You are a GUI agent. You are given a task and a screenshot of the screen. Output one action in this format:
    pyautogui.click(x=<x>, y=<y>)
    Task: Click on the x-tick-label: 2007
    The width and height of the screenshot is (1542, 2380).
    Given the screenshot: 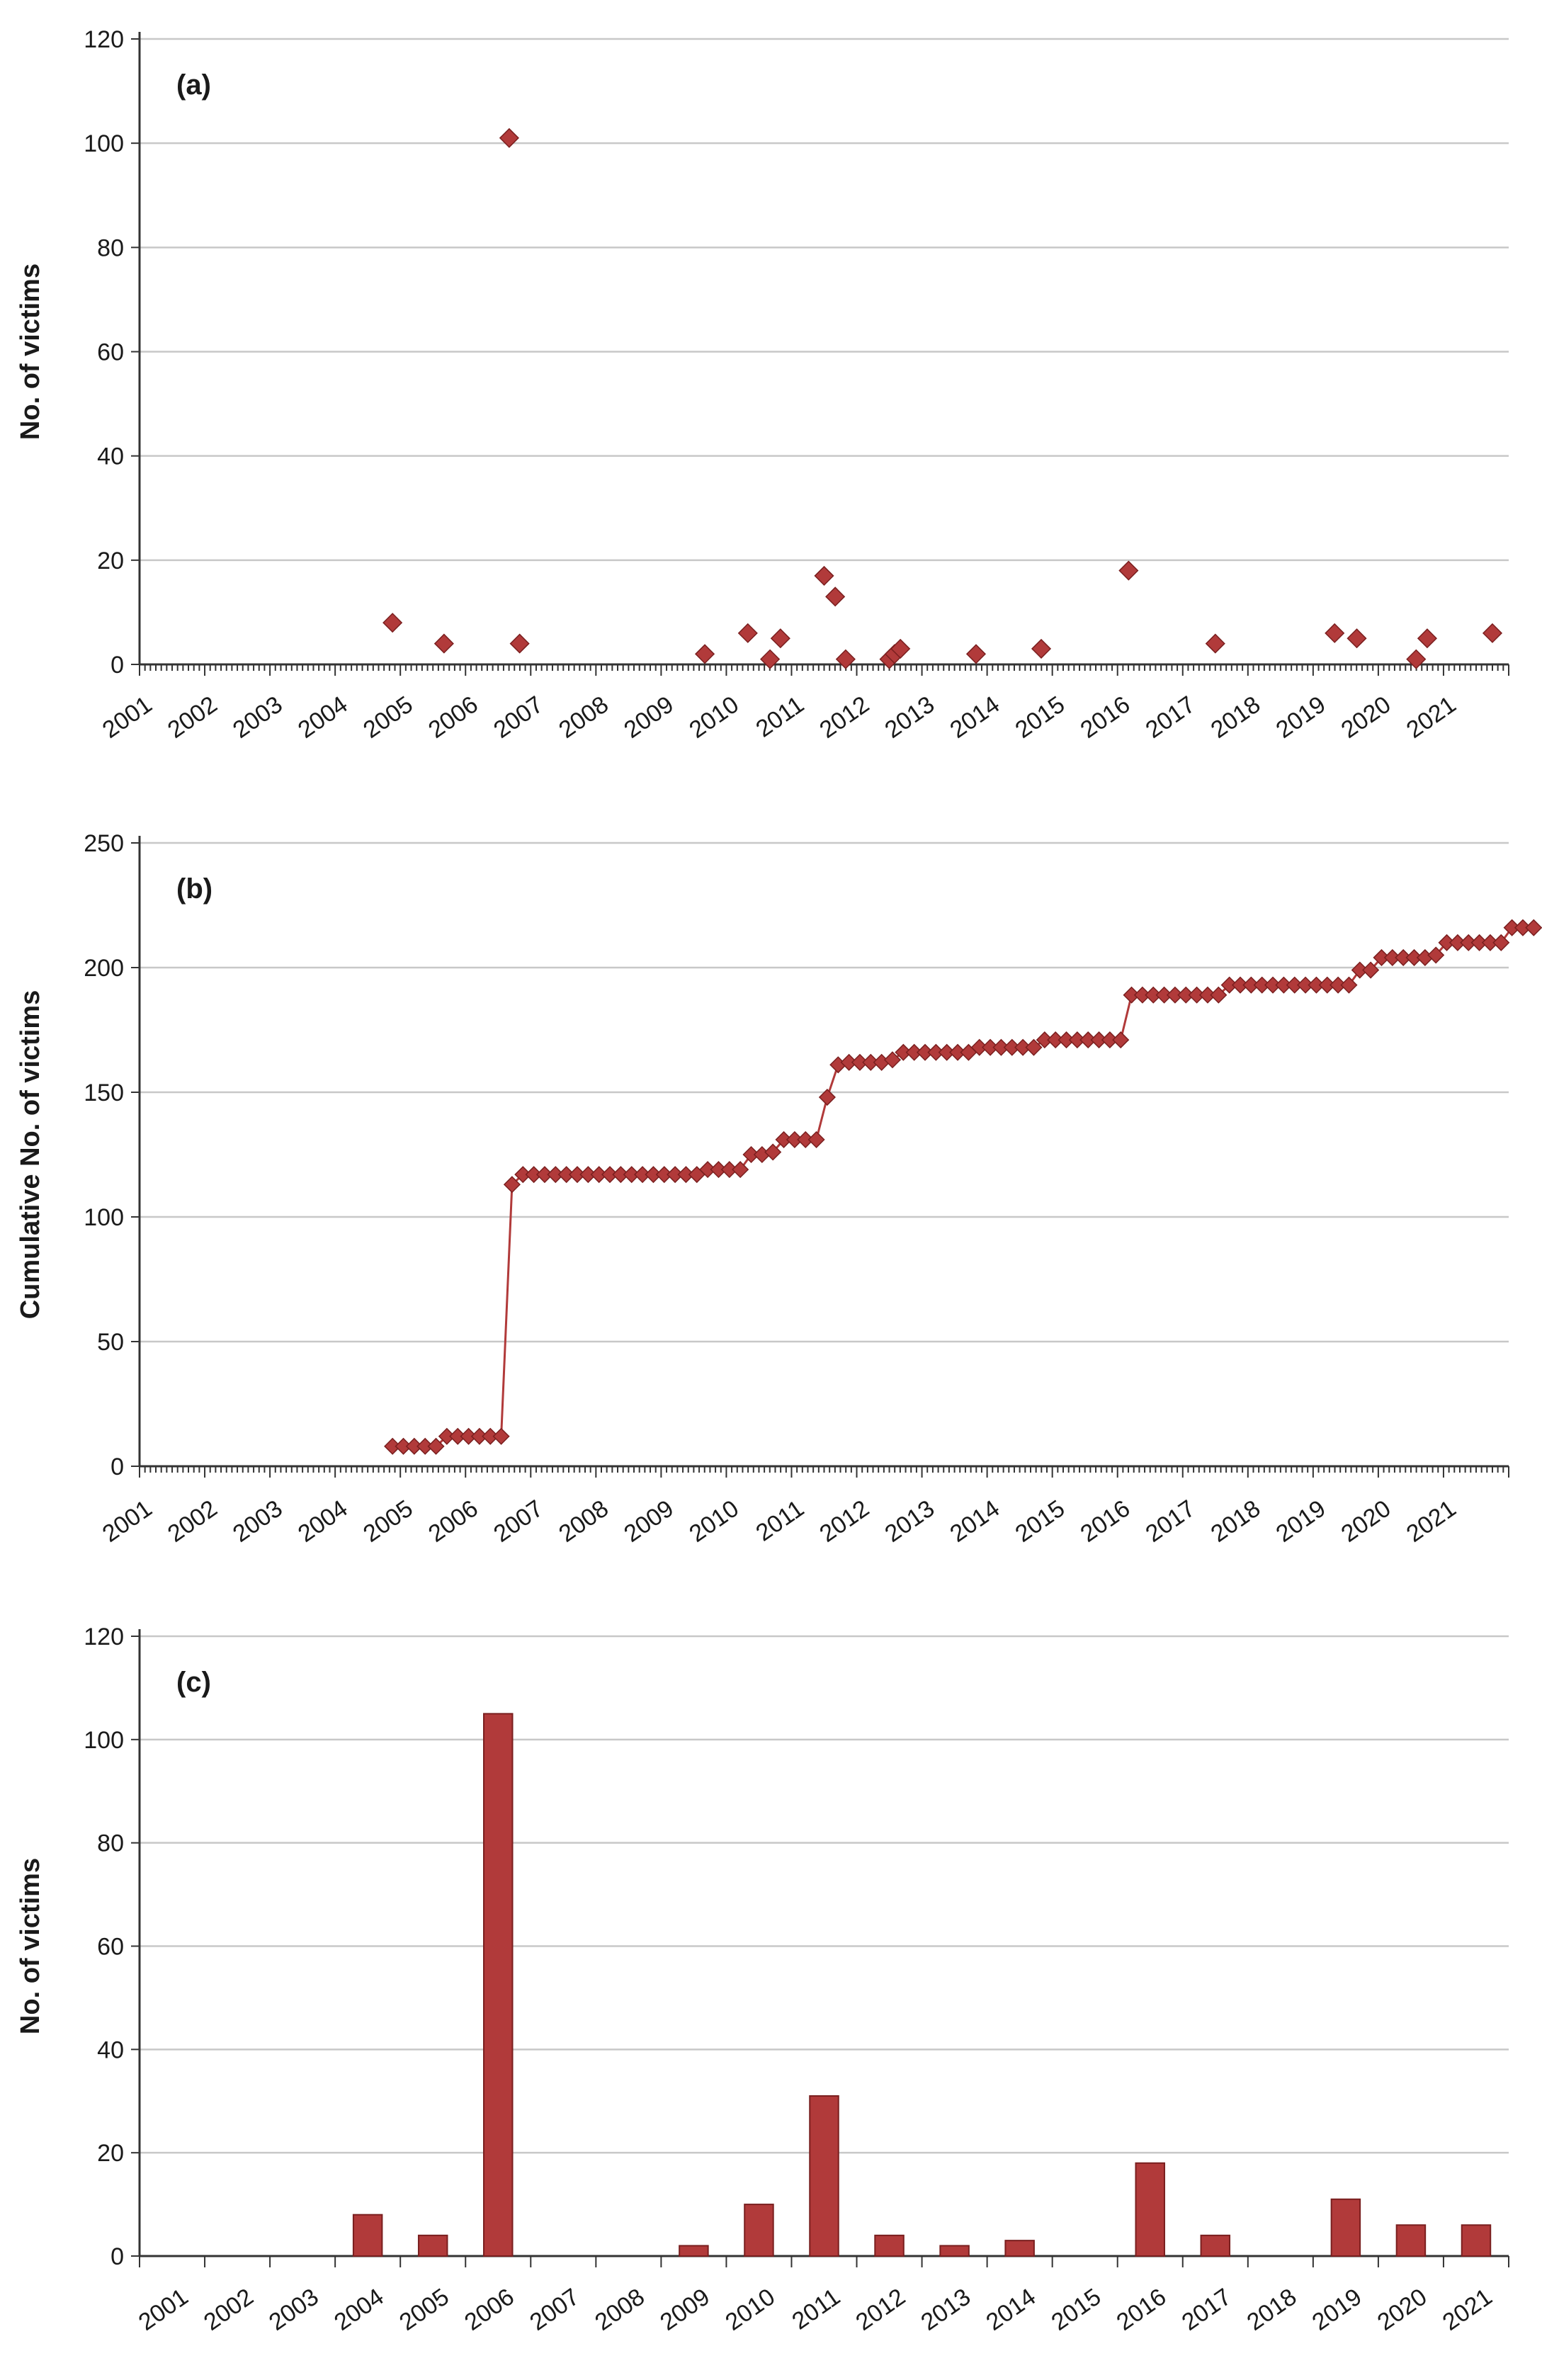 What is the action you would take?
    pyautogui.click(x=518, y=1521)
    